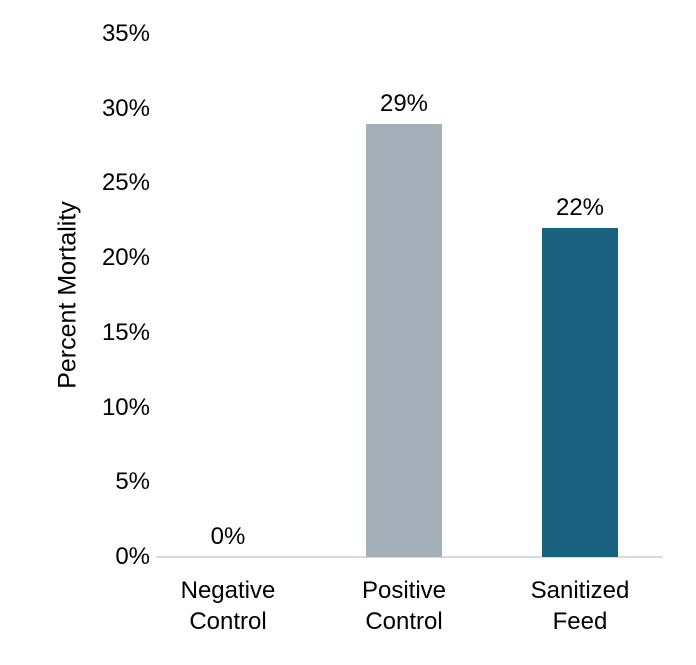 Image resolution: width=696 pixels, height=665 pixels. I want to click on bar-value-label: 29%, so click(404, 103).